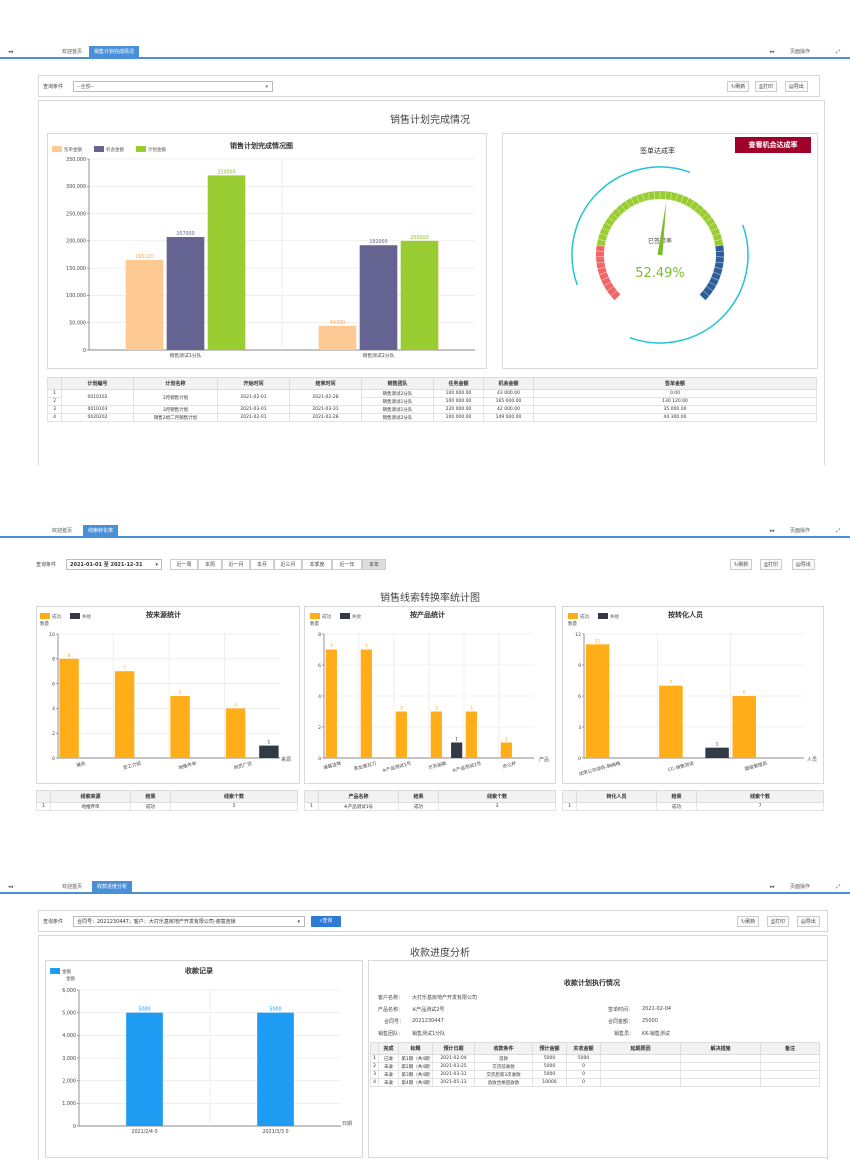 The width and height of the screenshot is (850, 1170). Describe the element at coordinates (90, 796) in the screenshot. I see `col-source: 线索来源` at that location.